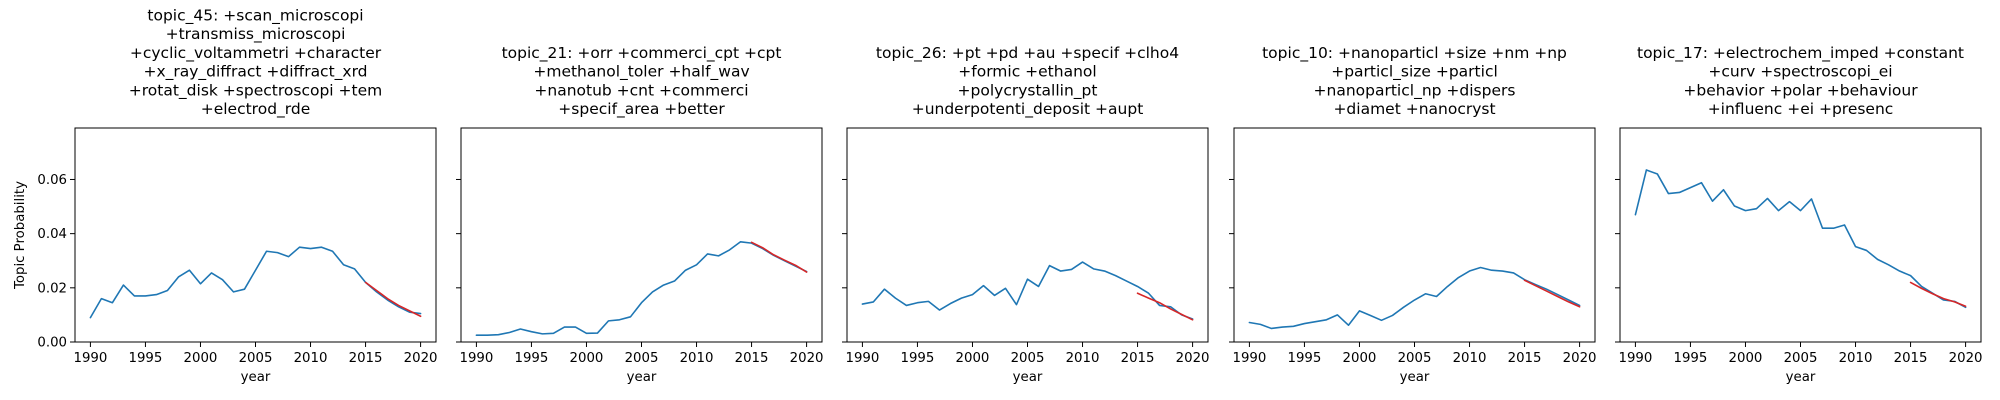  What do you see at coordinates (1800, 53) in the screenshot?
I see `panel-title-line: topic_17: +electrochem_imped +constant` at bounding box center [1800, 53].